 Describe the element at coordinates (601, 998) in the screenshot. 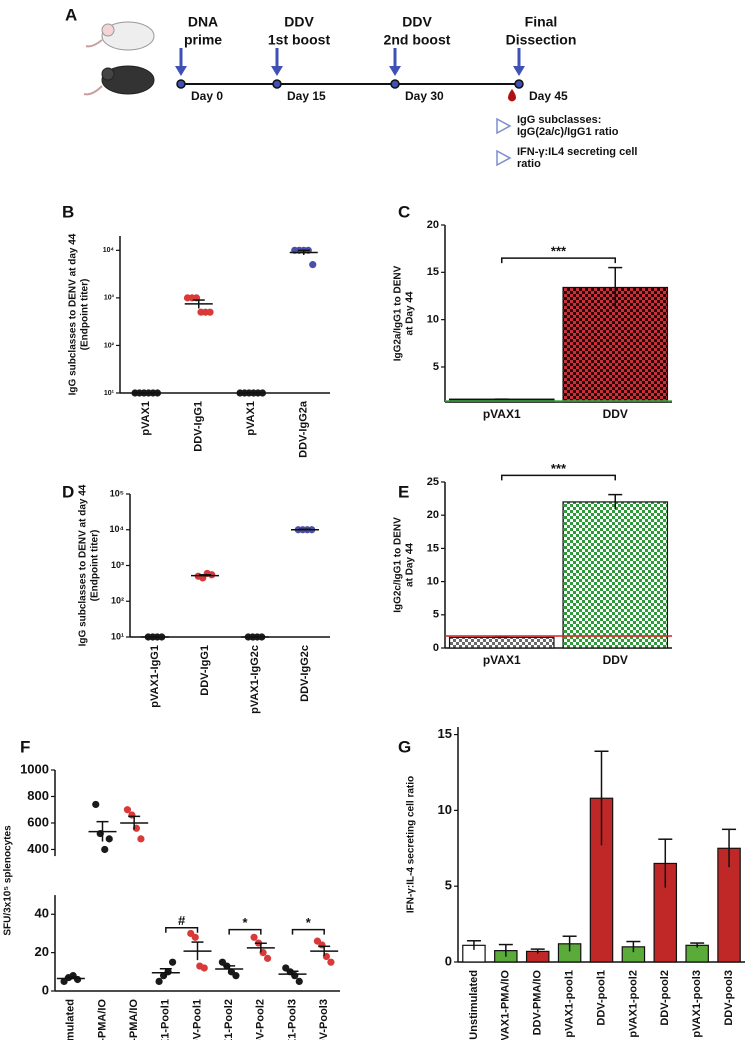

I see `x-tick-label: DDV-pool1` at that location.